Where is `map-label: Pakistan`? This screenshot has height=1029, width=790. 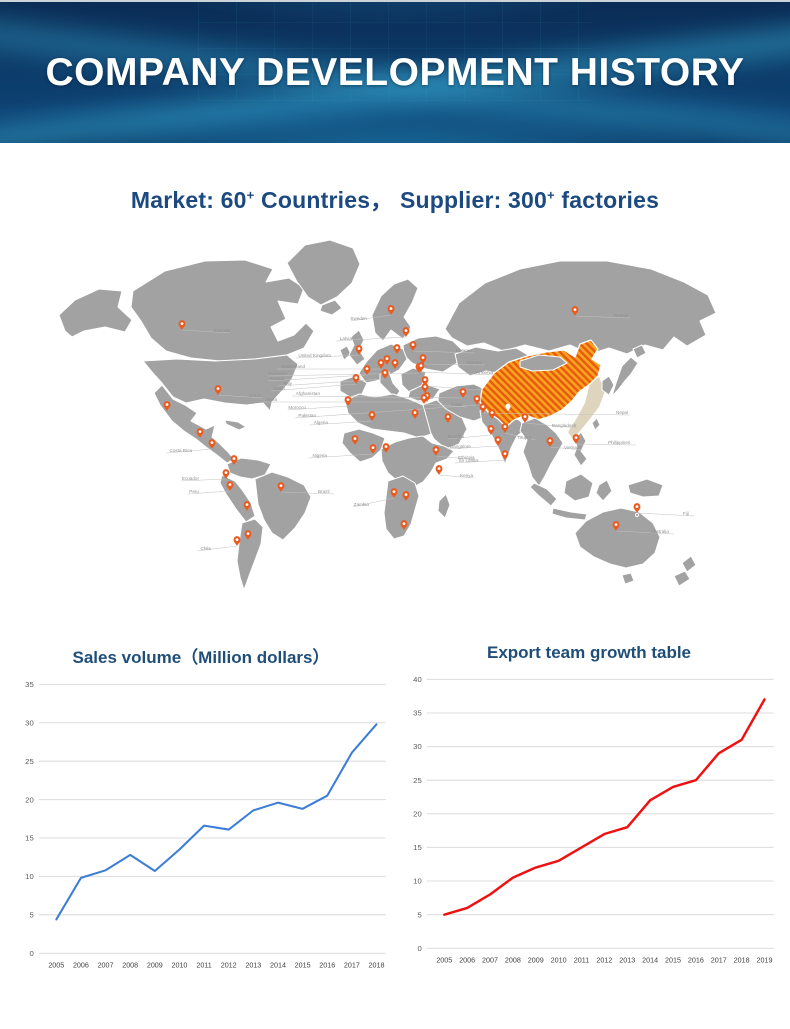
map-label: Pakistan is located at coordinates (307, 415).